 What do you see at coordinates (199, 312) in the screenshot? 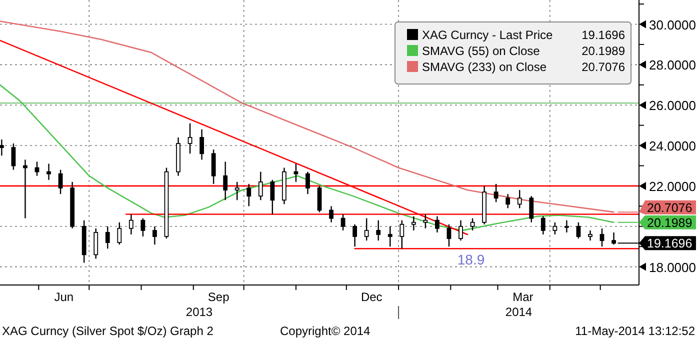
I see `text: 2013` at bounding box center [199, 312].